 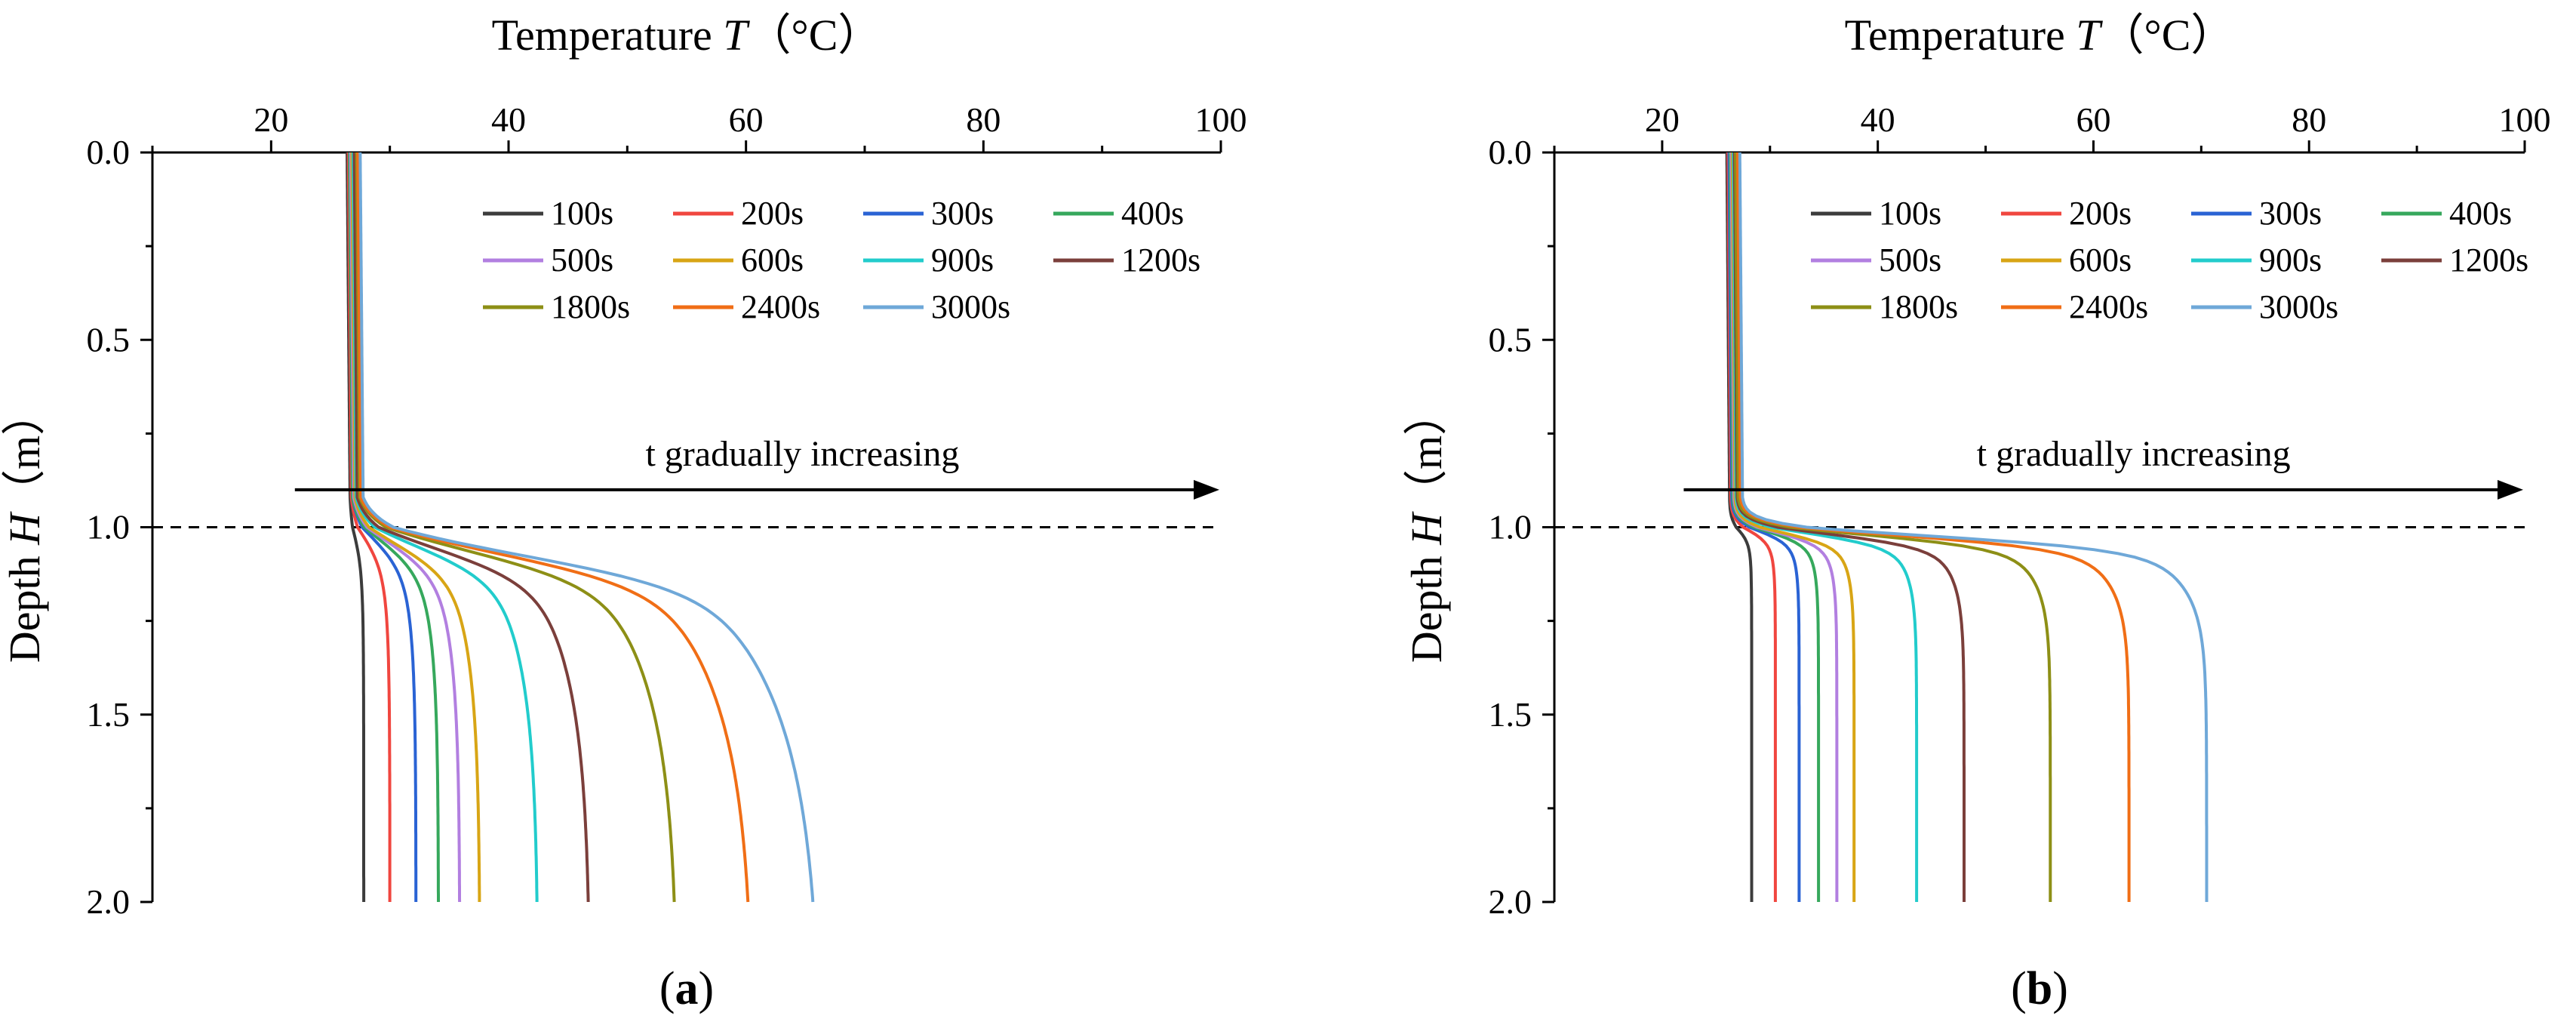 I want to click on series-line-1800s, so click(x=1893, y=527).